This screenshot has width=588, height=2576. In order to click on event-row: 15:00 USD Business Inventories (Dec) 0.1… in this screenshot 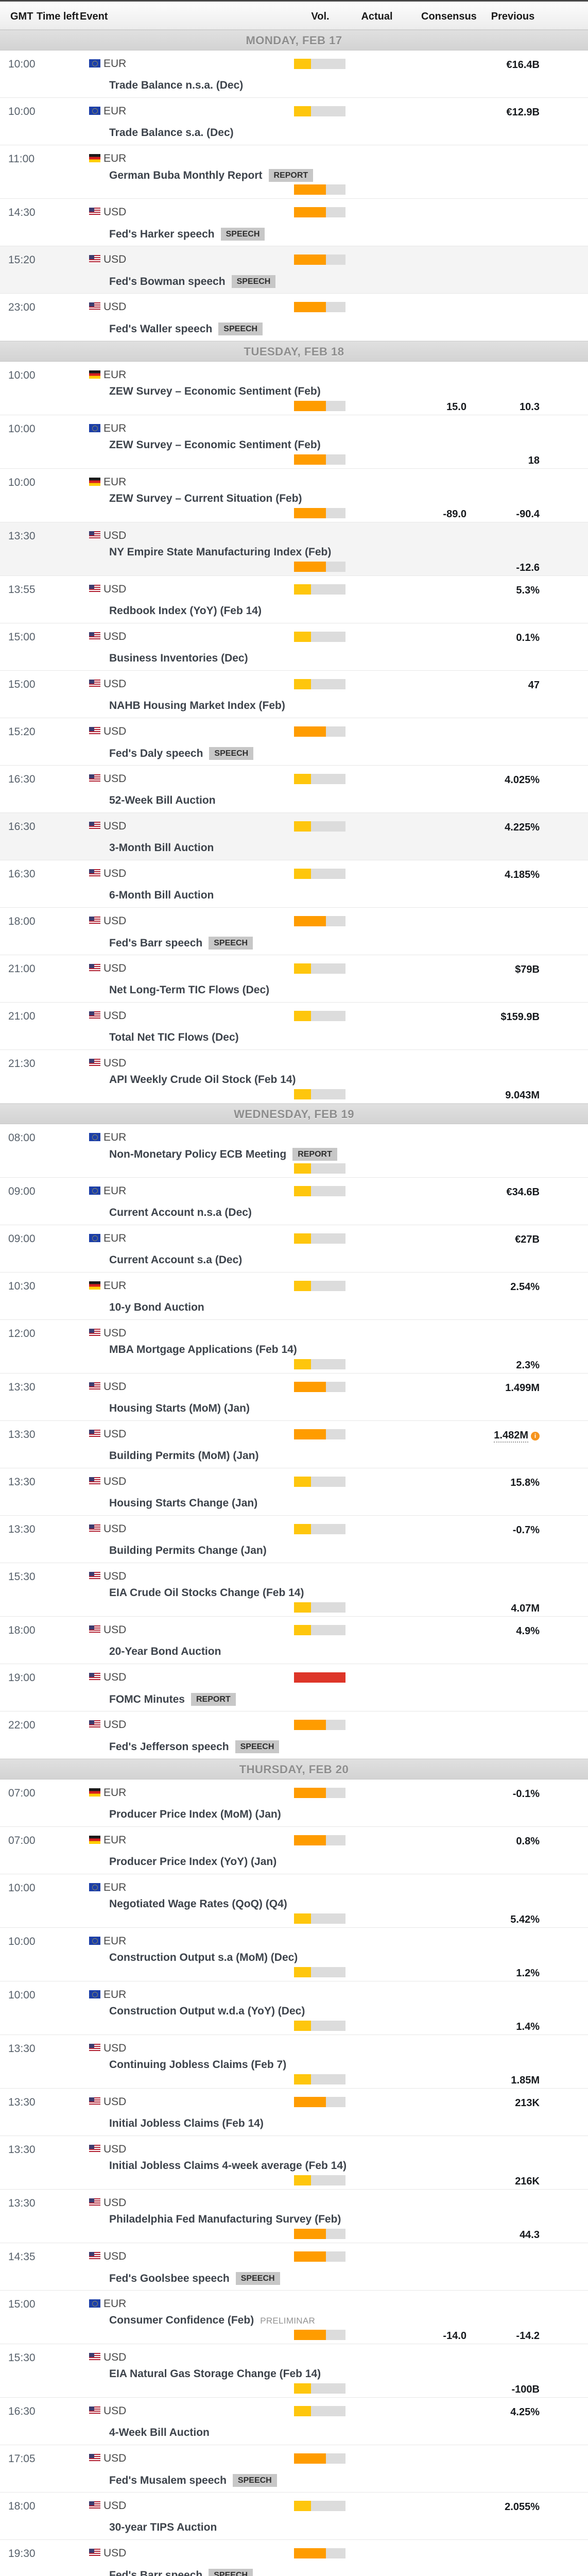, I will do `click(294, 647)`.